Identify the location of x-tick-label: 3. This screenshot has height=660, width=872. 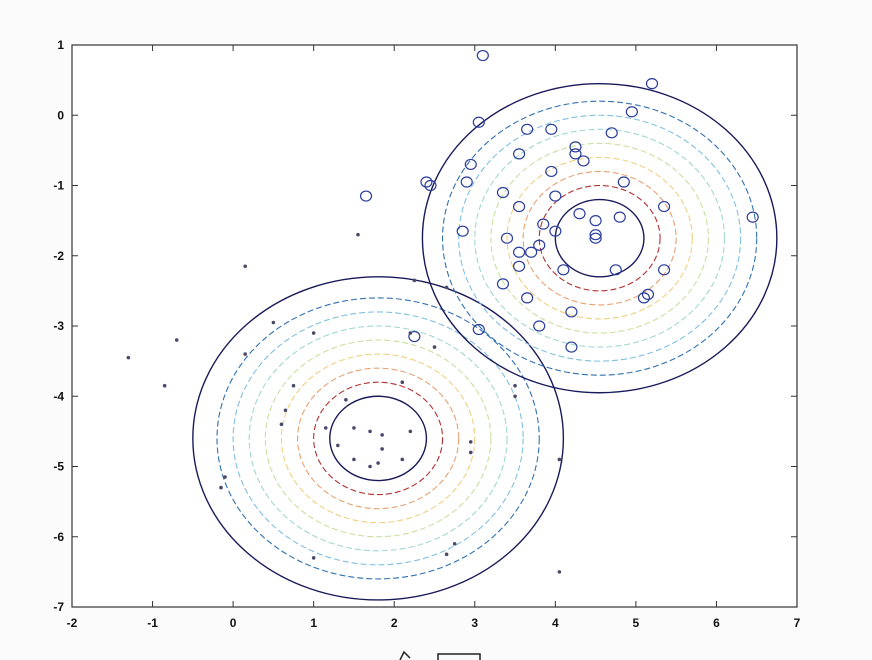
(474, 623).